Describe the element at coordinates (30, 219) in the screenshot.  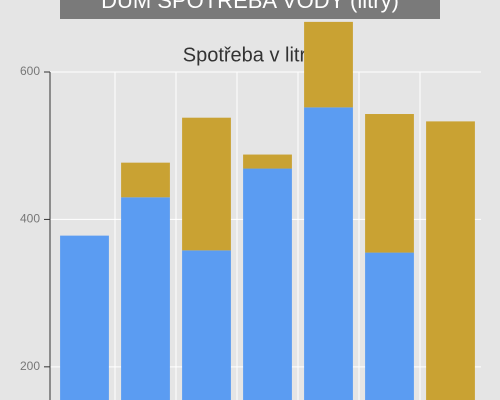
I see `y-tick-label: 400` at that location.